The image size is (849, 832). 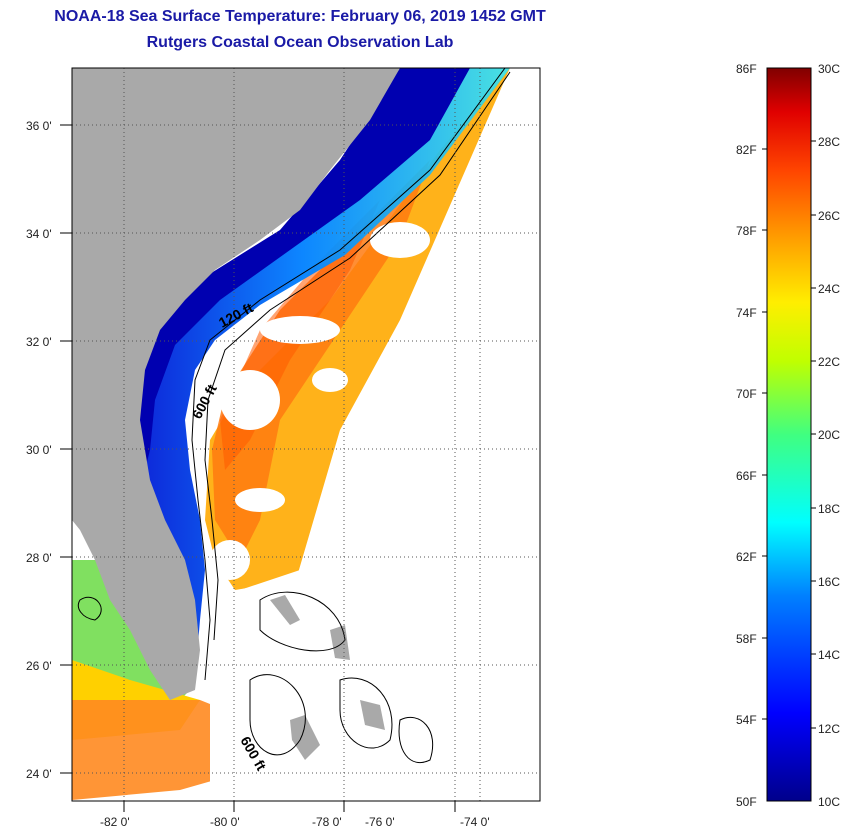 I want to click on colorbar-label-f: 54F, so click(x=746, y=720).